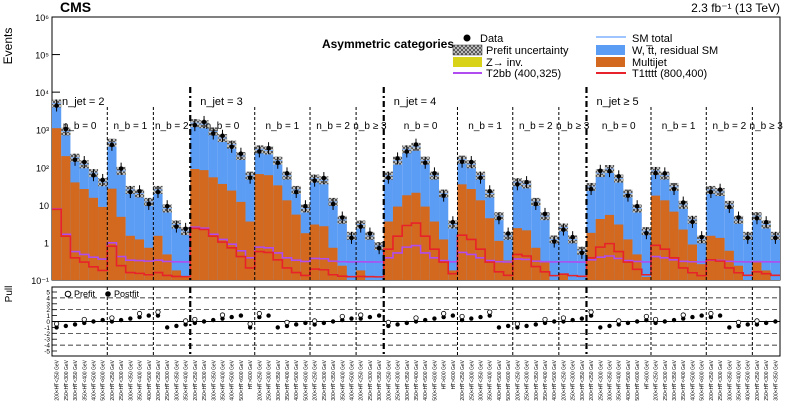 This screenshot has height=418, width=789. What do you see at coordinates (488, 63) in the screenshot?
I see `legend-entry: Z→ inv.` at bounding box center [488, 63].